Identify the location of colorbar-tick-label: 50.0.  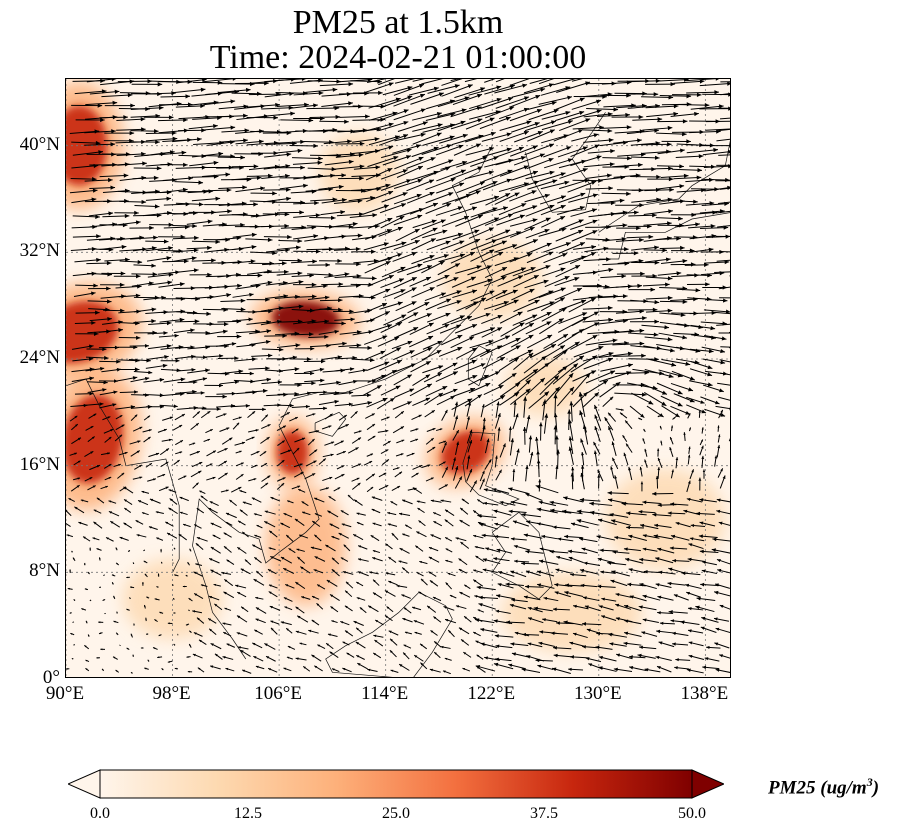
(692, 813).